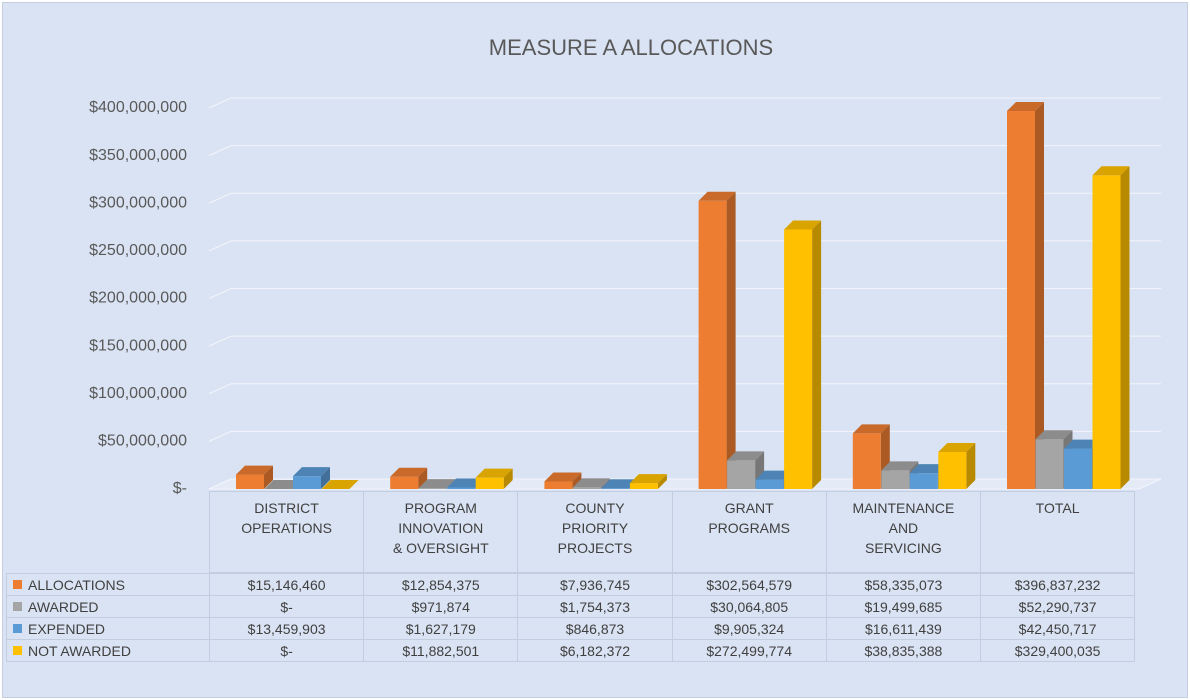  Describe the element at coordinates (441, 650) in the screenshot. I see `table-value: $11,882,501` at that location.